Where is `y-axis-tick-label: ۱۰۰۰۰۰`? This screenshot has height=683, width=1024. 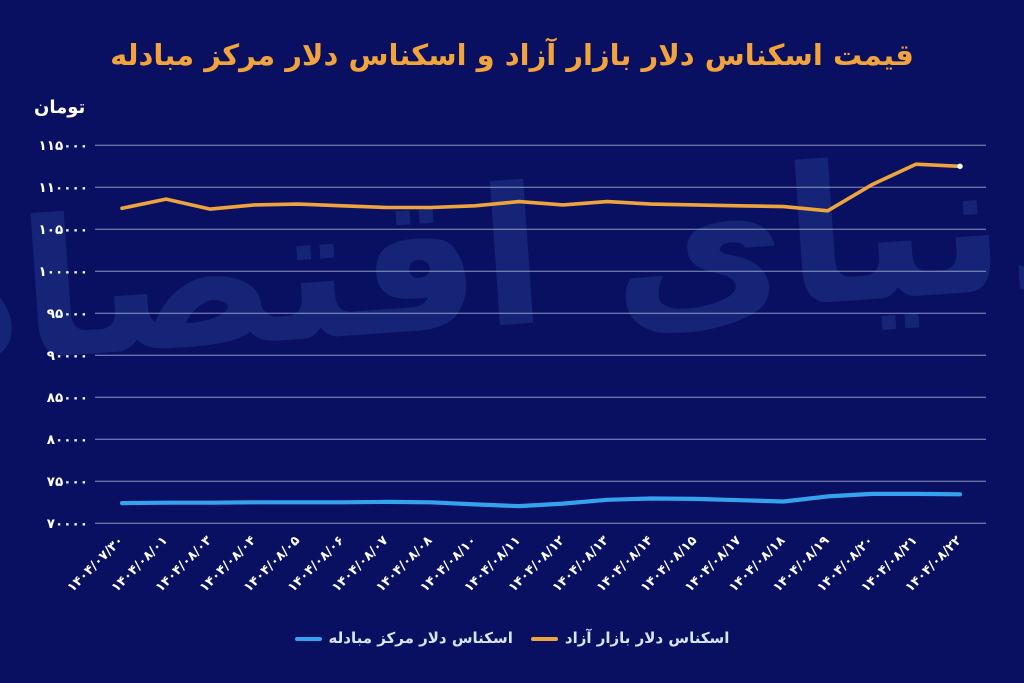 y-axis-tick-label: ۱۰۰۰۰۰ is located at coordinates (63, 272).